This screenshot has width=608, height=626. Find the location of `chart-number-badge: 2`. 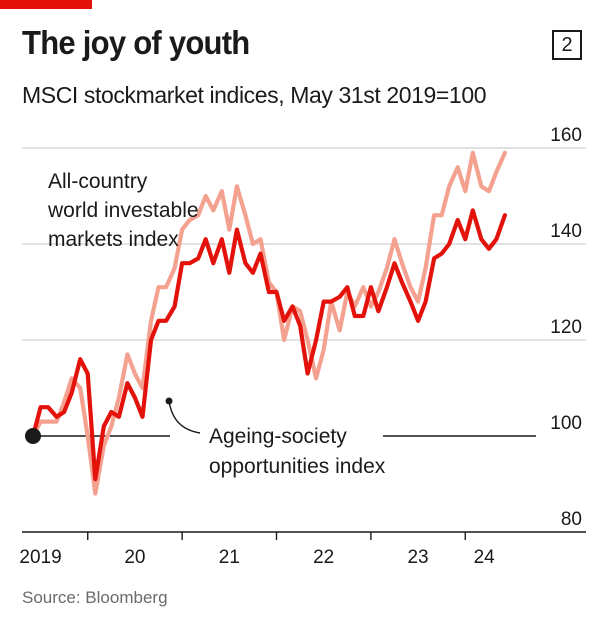

chart-number-badge: 2 is located at coordinates (567, 45).